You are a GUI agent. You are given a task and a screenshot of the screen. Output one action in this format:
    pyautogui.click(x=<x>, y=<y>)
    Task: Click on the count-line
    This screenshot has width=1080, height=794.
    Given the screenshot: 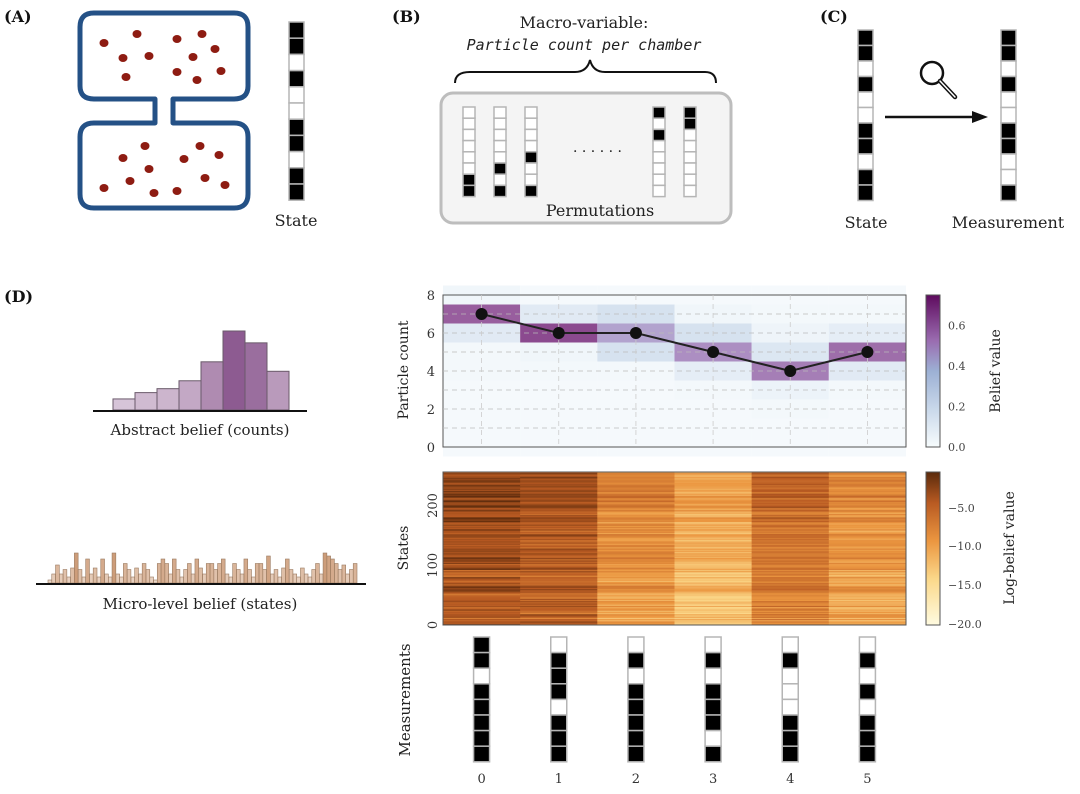 What is the action you would take?
    pyautogui.click(x=674, y=343)
    